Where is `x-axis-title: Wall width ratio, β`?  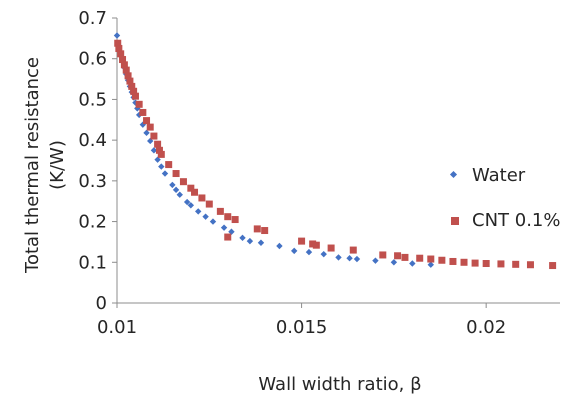 x-axis-title: Wall width ratio, β is located at coordinates (339, 384).